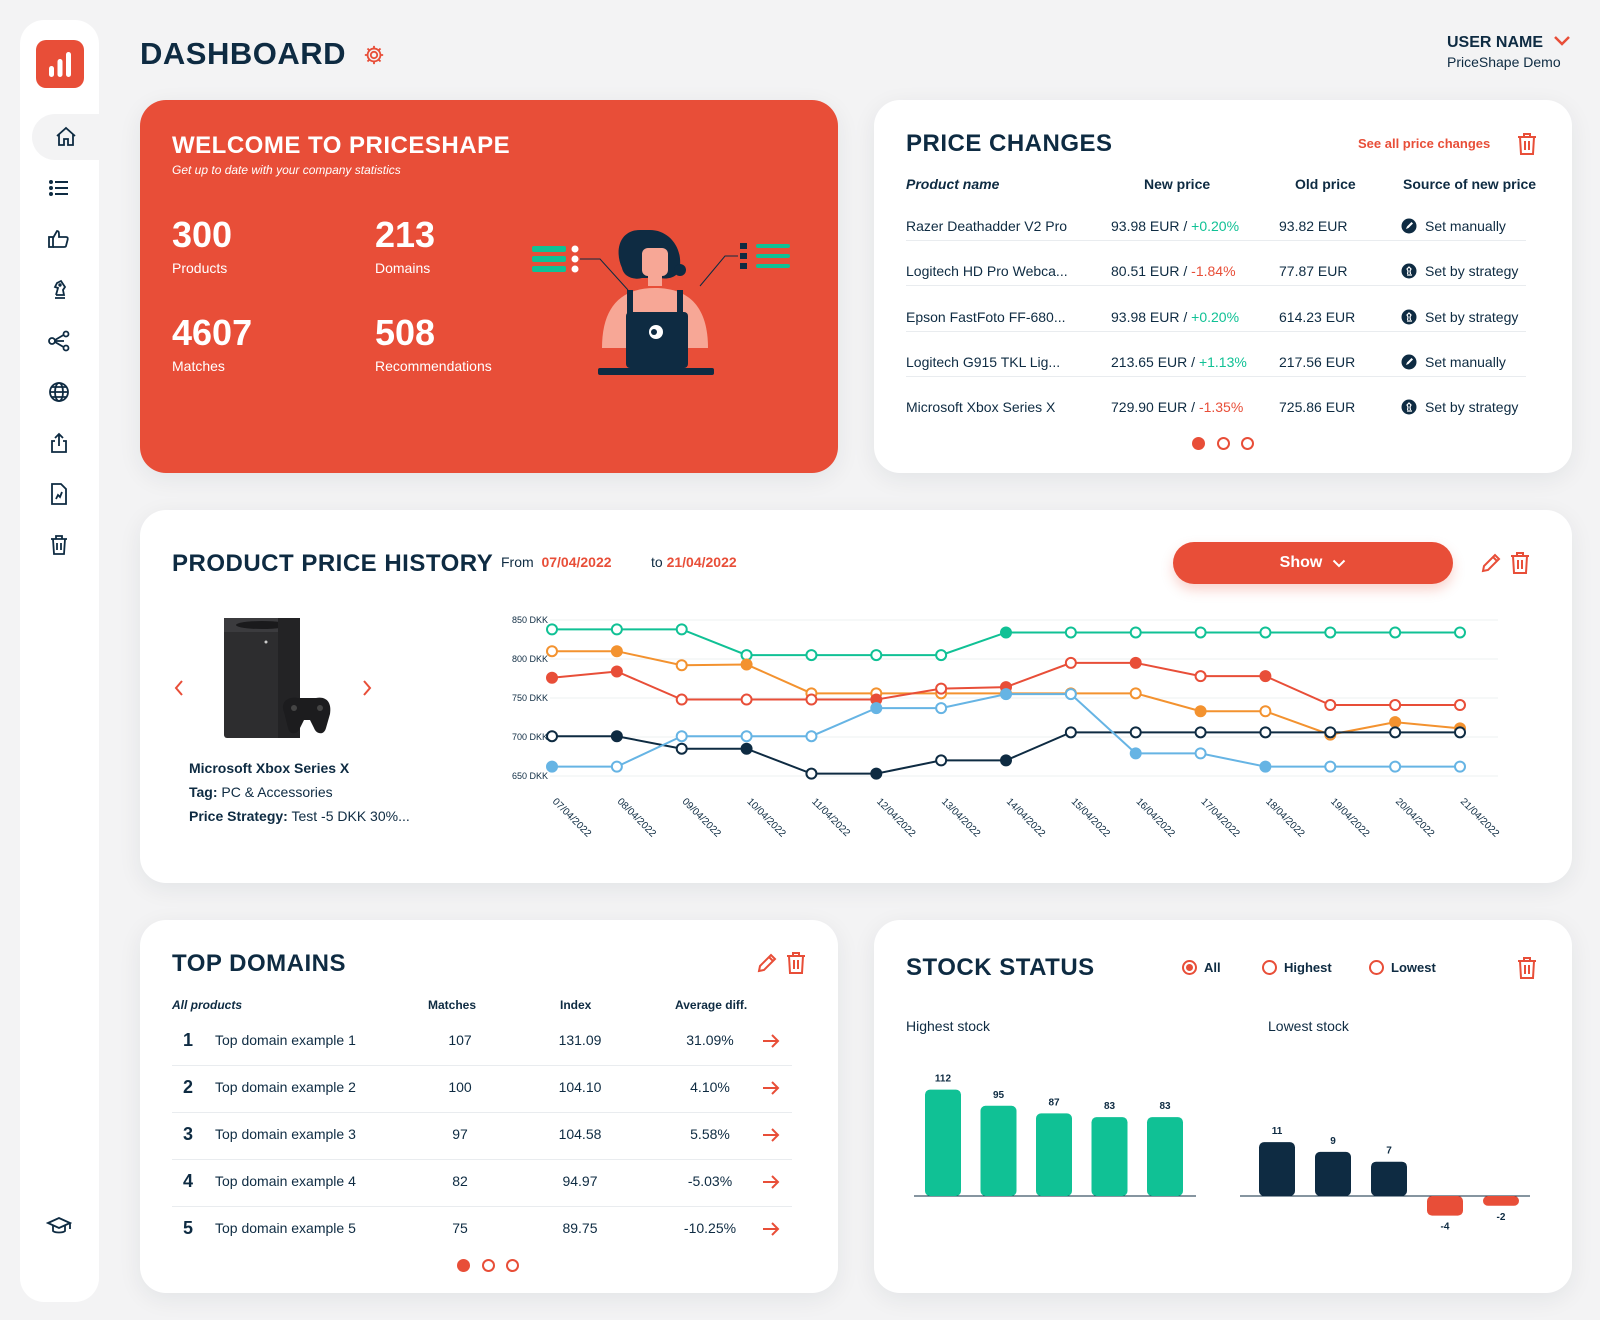 The width and height of the screenshot is (1600, 1320). Describe the element at coordinates (59, 545) in the screenshot. I see `nav-trash` at that location.